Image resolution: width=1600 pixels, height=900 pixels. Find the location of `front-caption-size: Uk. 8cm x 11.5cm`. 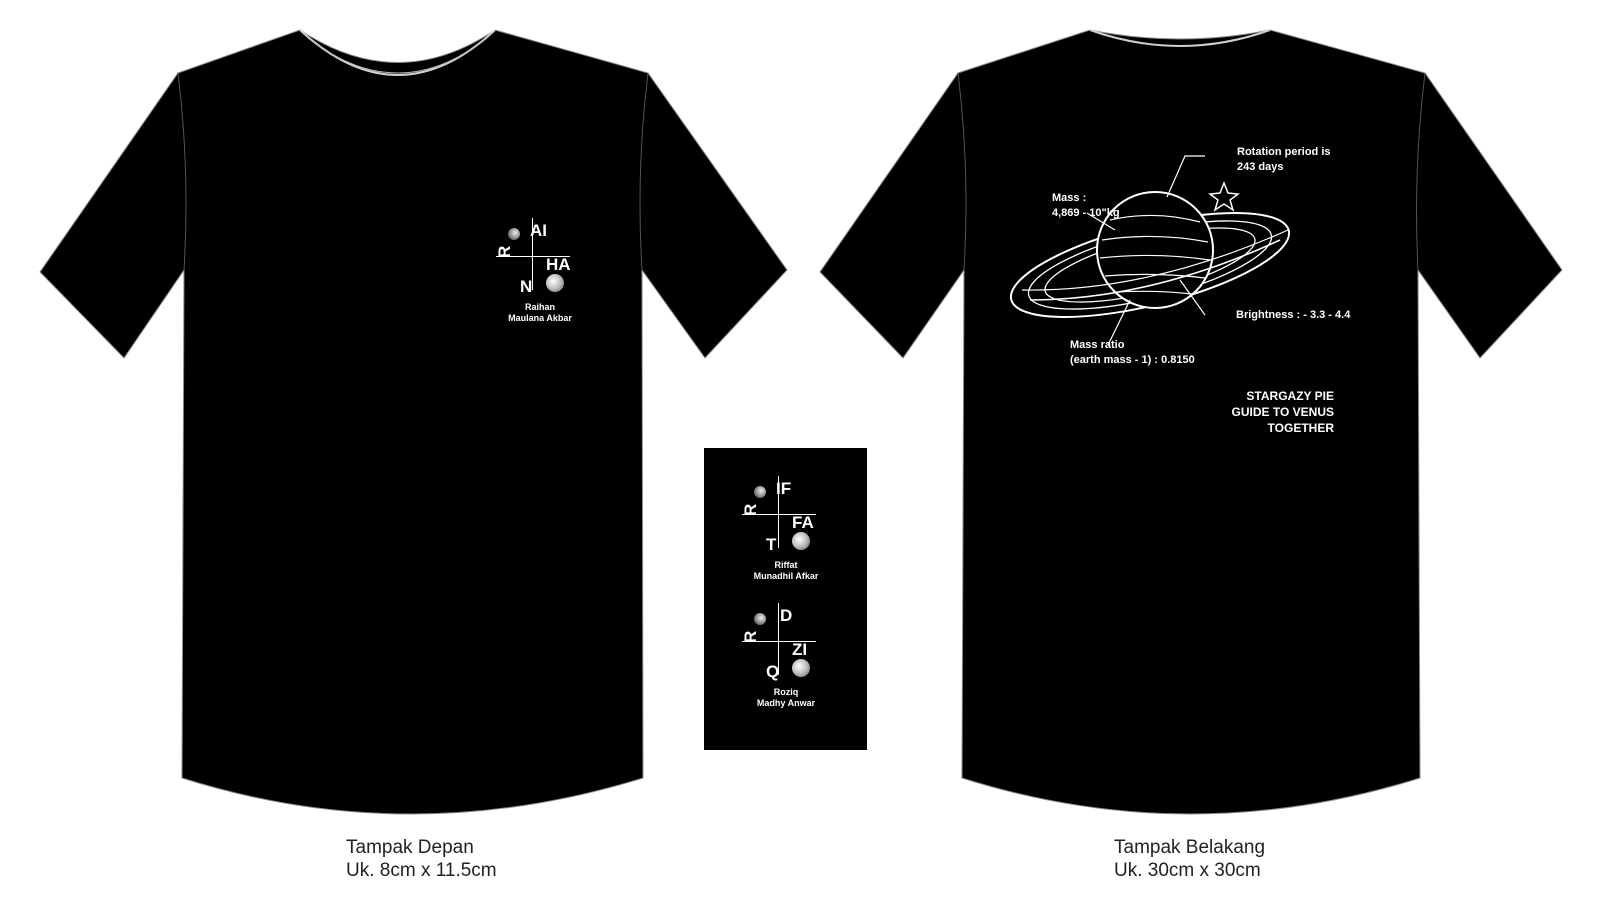

front-caption-size: Uk. 8cm x 11.5cm is located at coordinates (421, 870).